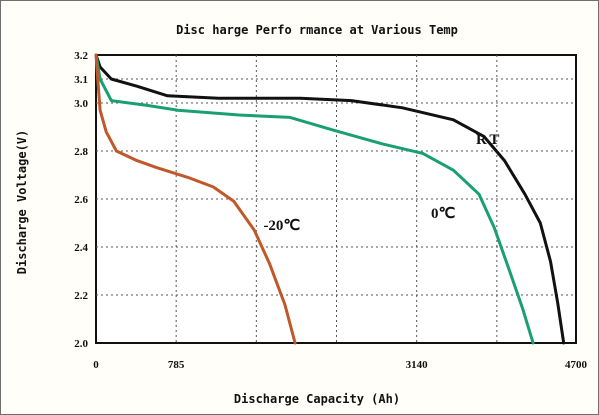 The height and width of the screenshot is (415, 599). What do you see at coordinates (22, 202) in the screenshot?
I see `y-axis-label: Discharge Voltage(V)` at bounding box center [22, 202].